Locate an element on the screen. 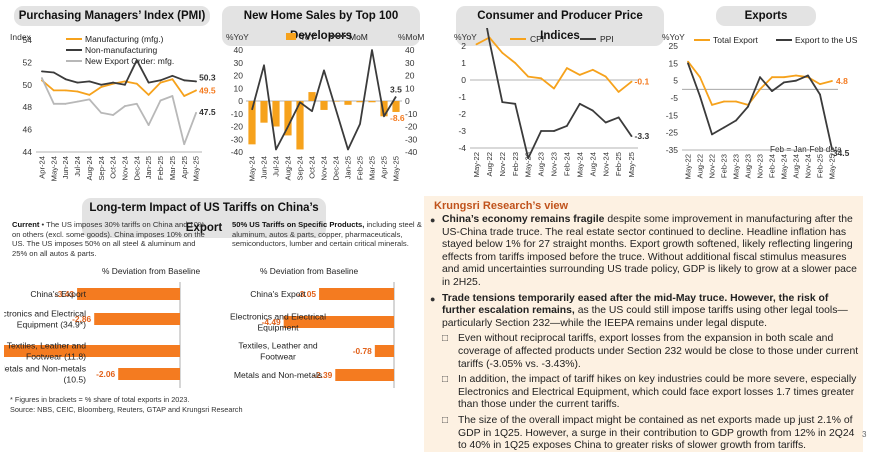 This screenshot has height=456, width=870. y-tick-label: -15 is located at coordinates (672, 115).